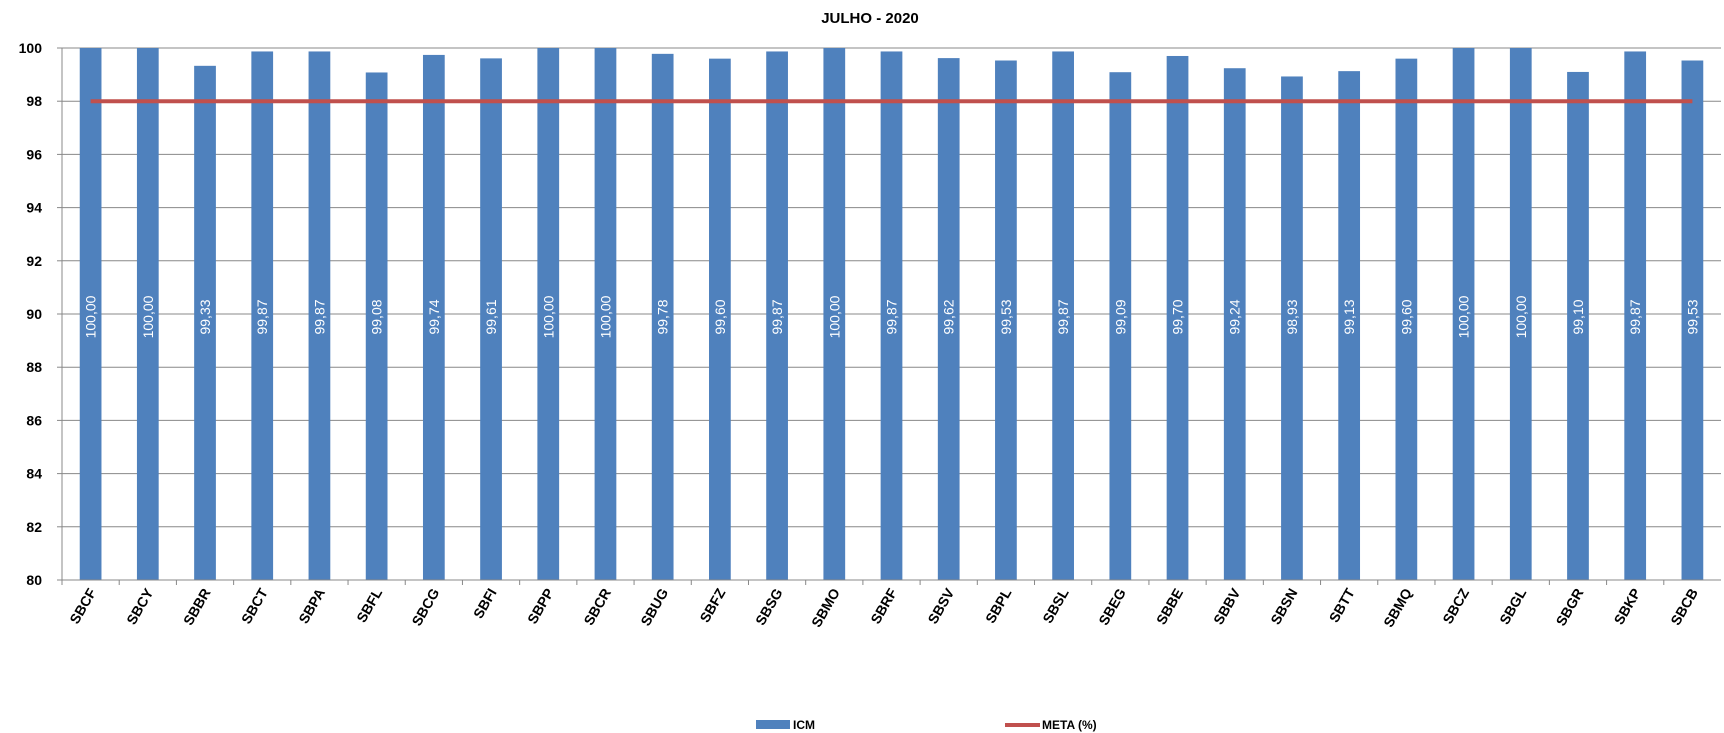  I want to click on bar-sbgr, so click(1578, 325).